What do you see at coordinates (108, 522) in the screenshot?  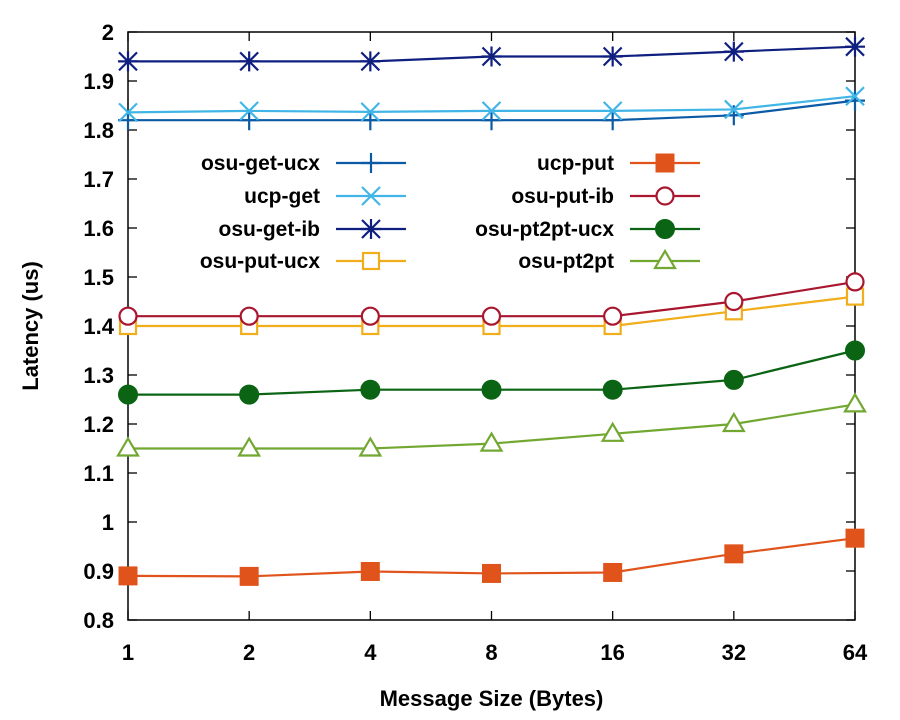 I see `y-tick-label: 1` at bounding box center [108, 522].